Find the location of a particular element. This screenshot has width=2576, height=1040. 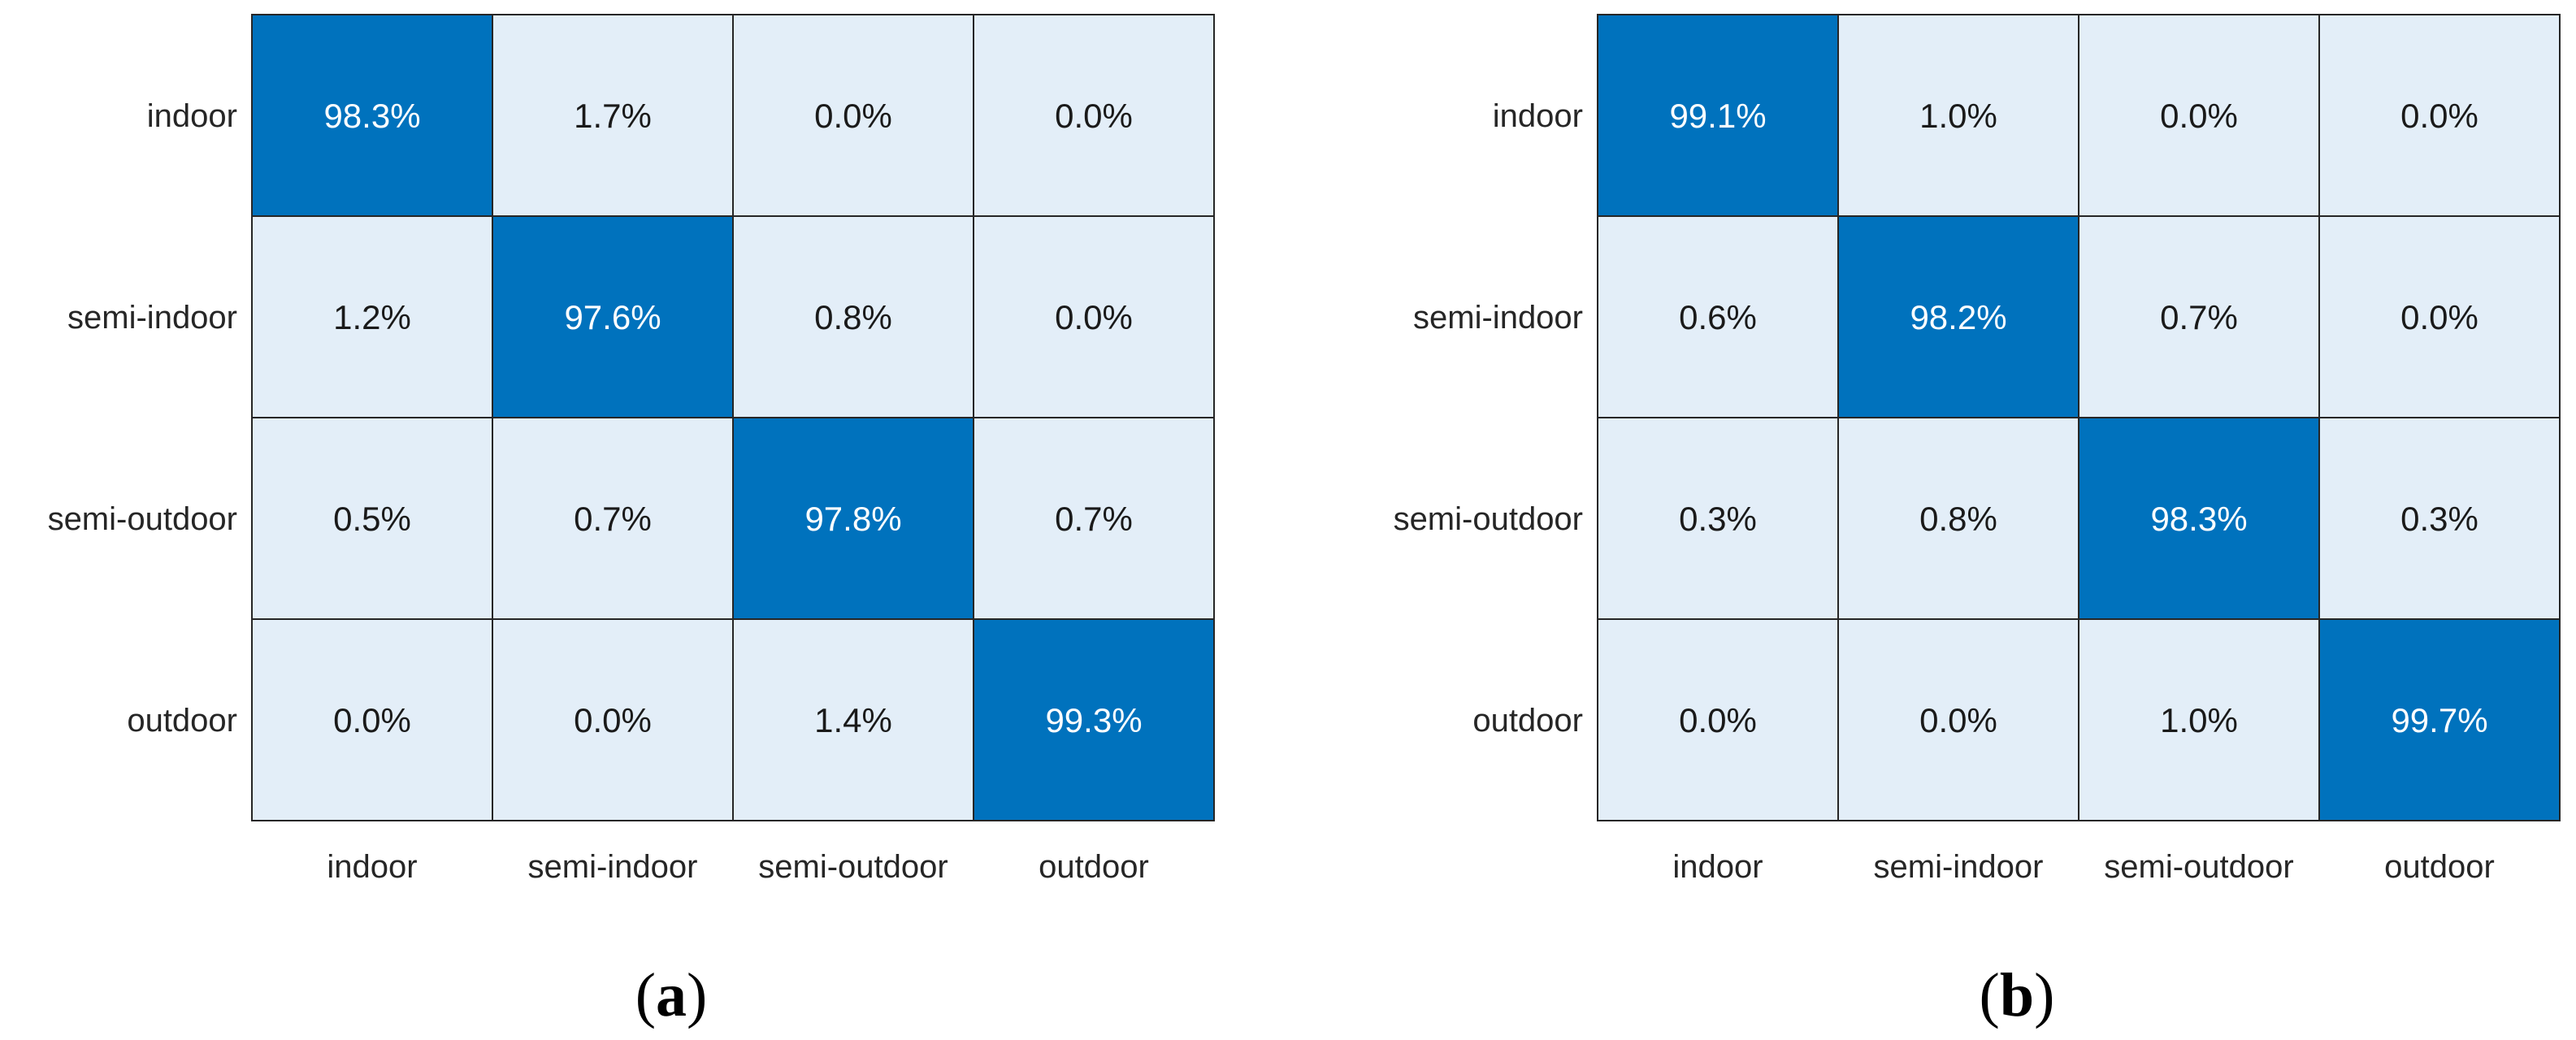

panel-caption: (a) is located at coordinates (671, 995).